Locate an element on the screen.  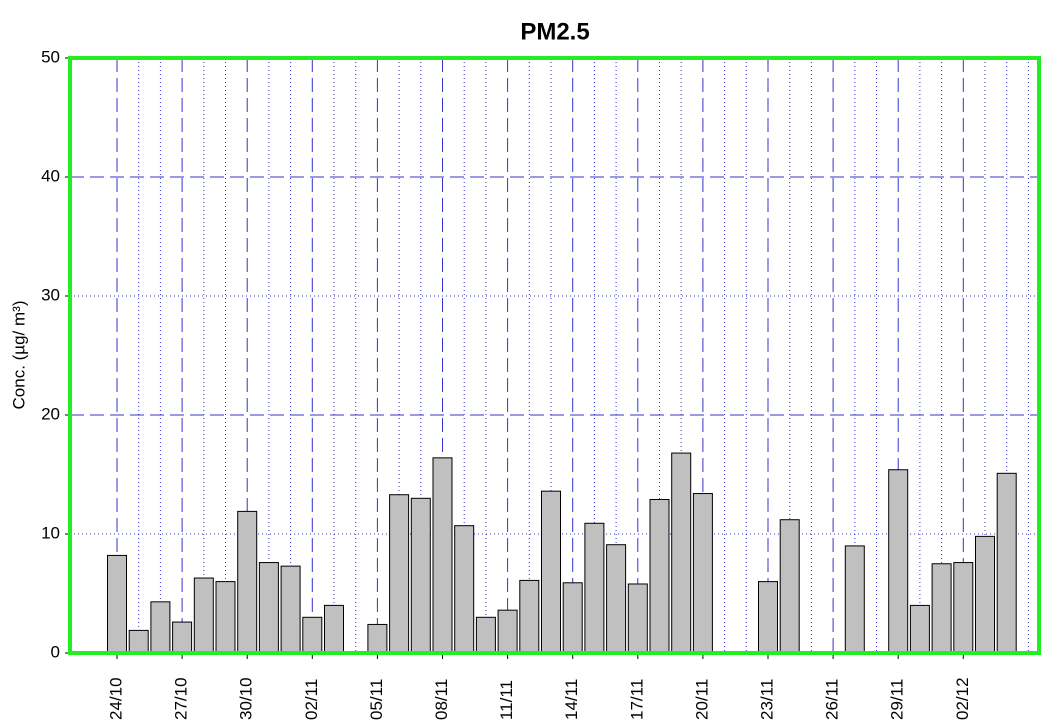
x-tick-label: 26/11 is located at coordinates (832, 699).